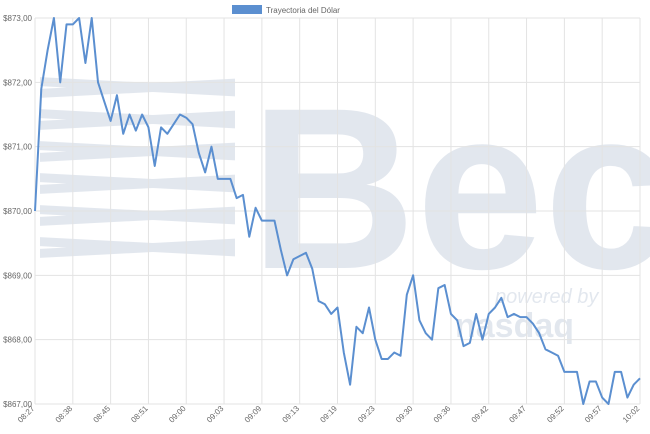 Image resolution: width=650 pixels, height=434 pixels. I want to click on x-tick-label: 09:47, so click(517, 414).